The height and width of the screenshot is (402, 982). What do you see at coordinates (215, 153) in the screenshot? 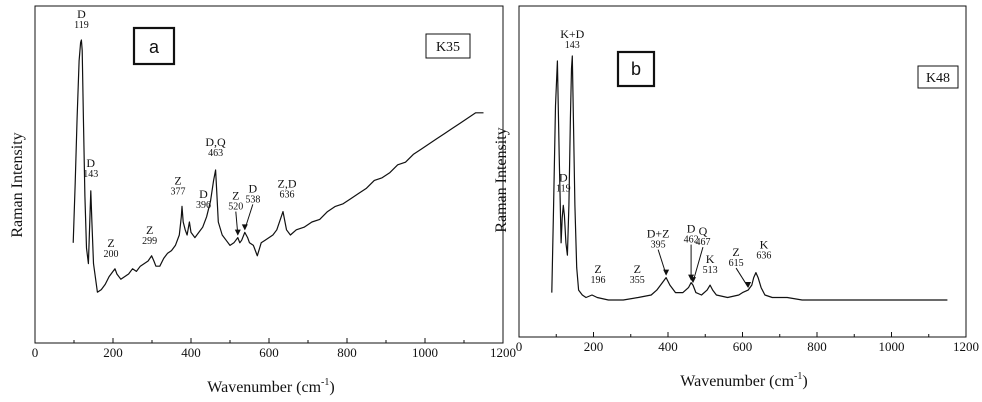
I see `peak-wavenumber: 463` at bounding box center [215, 153].